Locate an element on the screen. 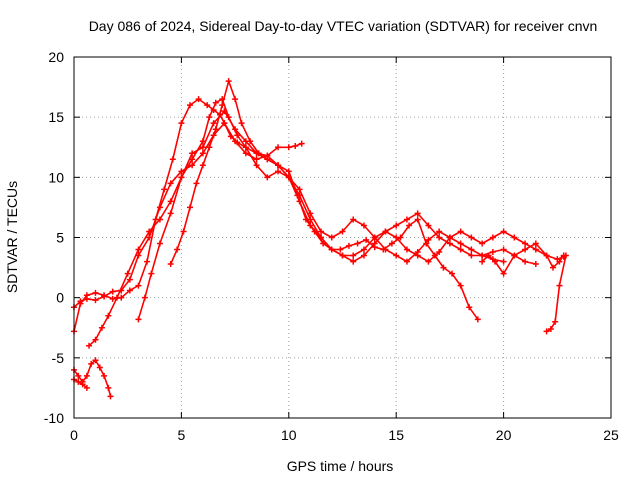 This screenshot has width=640, height=480. y-tick-label: 15 is located at coordinates (56, 117).